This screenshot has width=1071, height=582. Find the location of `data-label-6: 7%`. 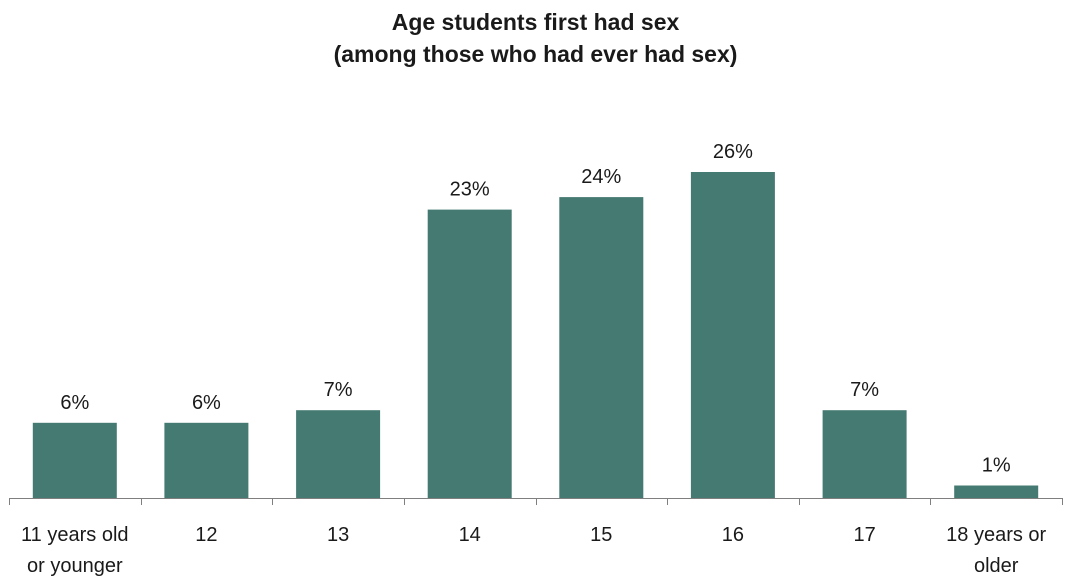

data-label-6: 7% is located at coordinates (864, 390).